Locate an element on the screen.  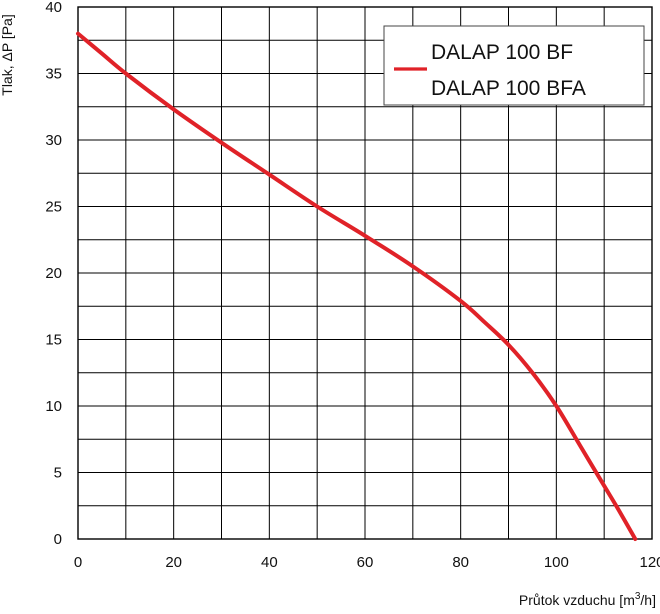
y-tick-label: 35 is located at coordinates (53, 74).